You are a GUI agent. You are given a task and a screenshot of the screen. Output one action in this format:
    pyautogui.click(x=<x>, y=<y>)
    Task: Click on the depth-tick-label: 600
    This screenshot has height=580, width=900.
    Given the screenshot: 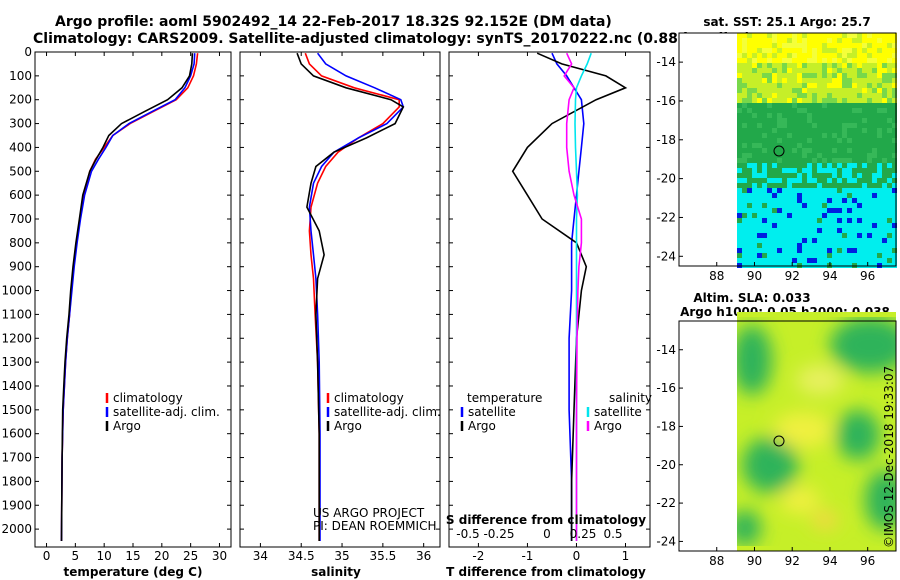 What is the action you would take?
    pyautogui.click(x=20, y=195)
    